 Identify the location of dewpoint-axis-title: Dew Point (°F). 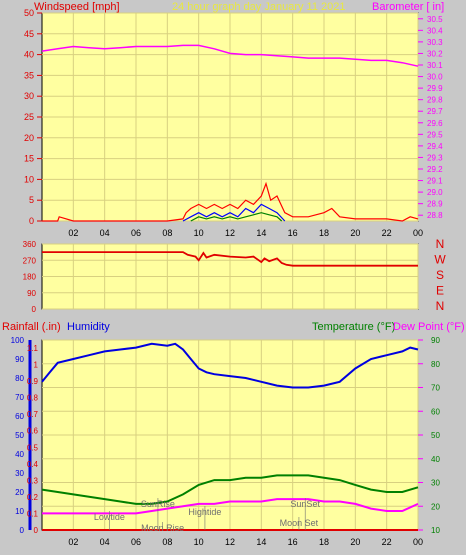
(429, 327).